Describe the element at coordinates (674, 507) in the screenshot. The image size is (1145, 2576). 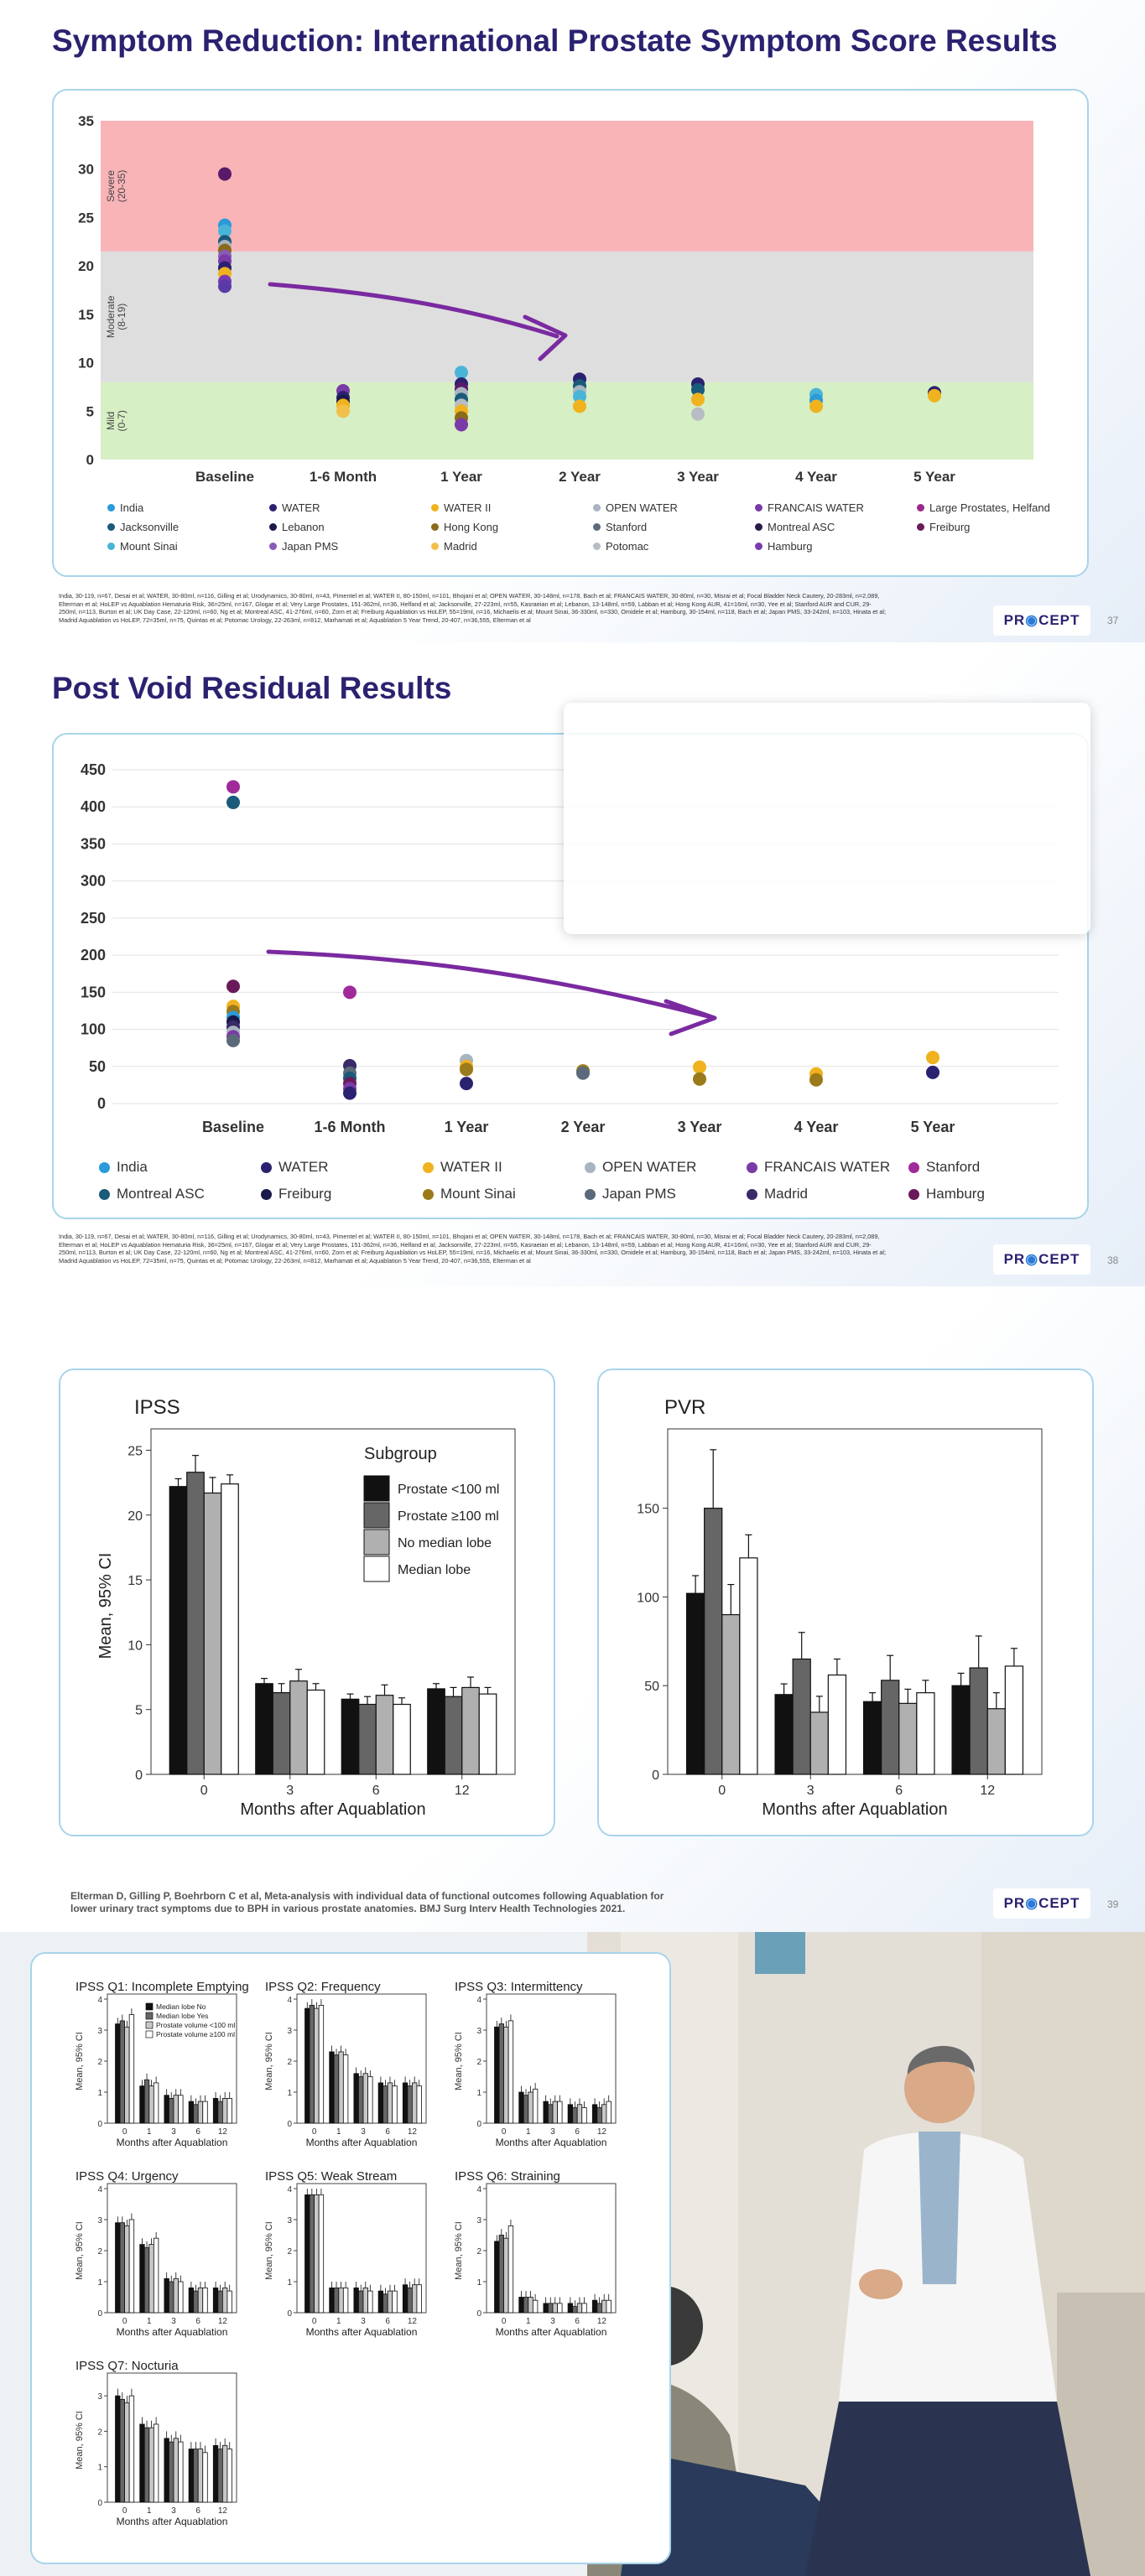
I see `legend-item: OPEN WATER` at that location.